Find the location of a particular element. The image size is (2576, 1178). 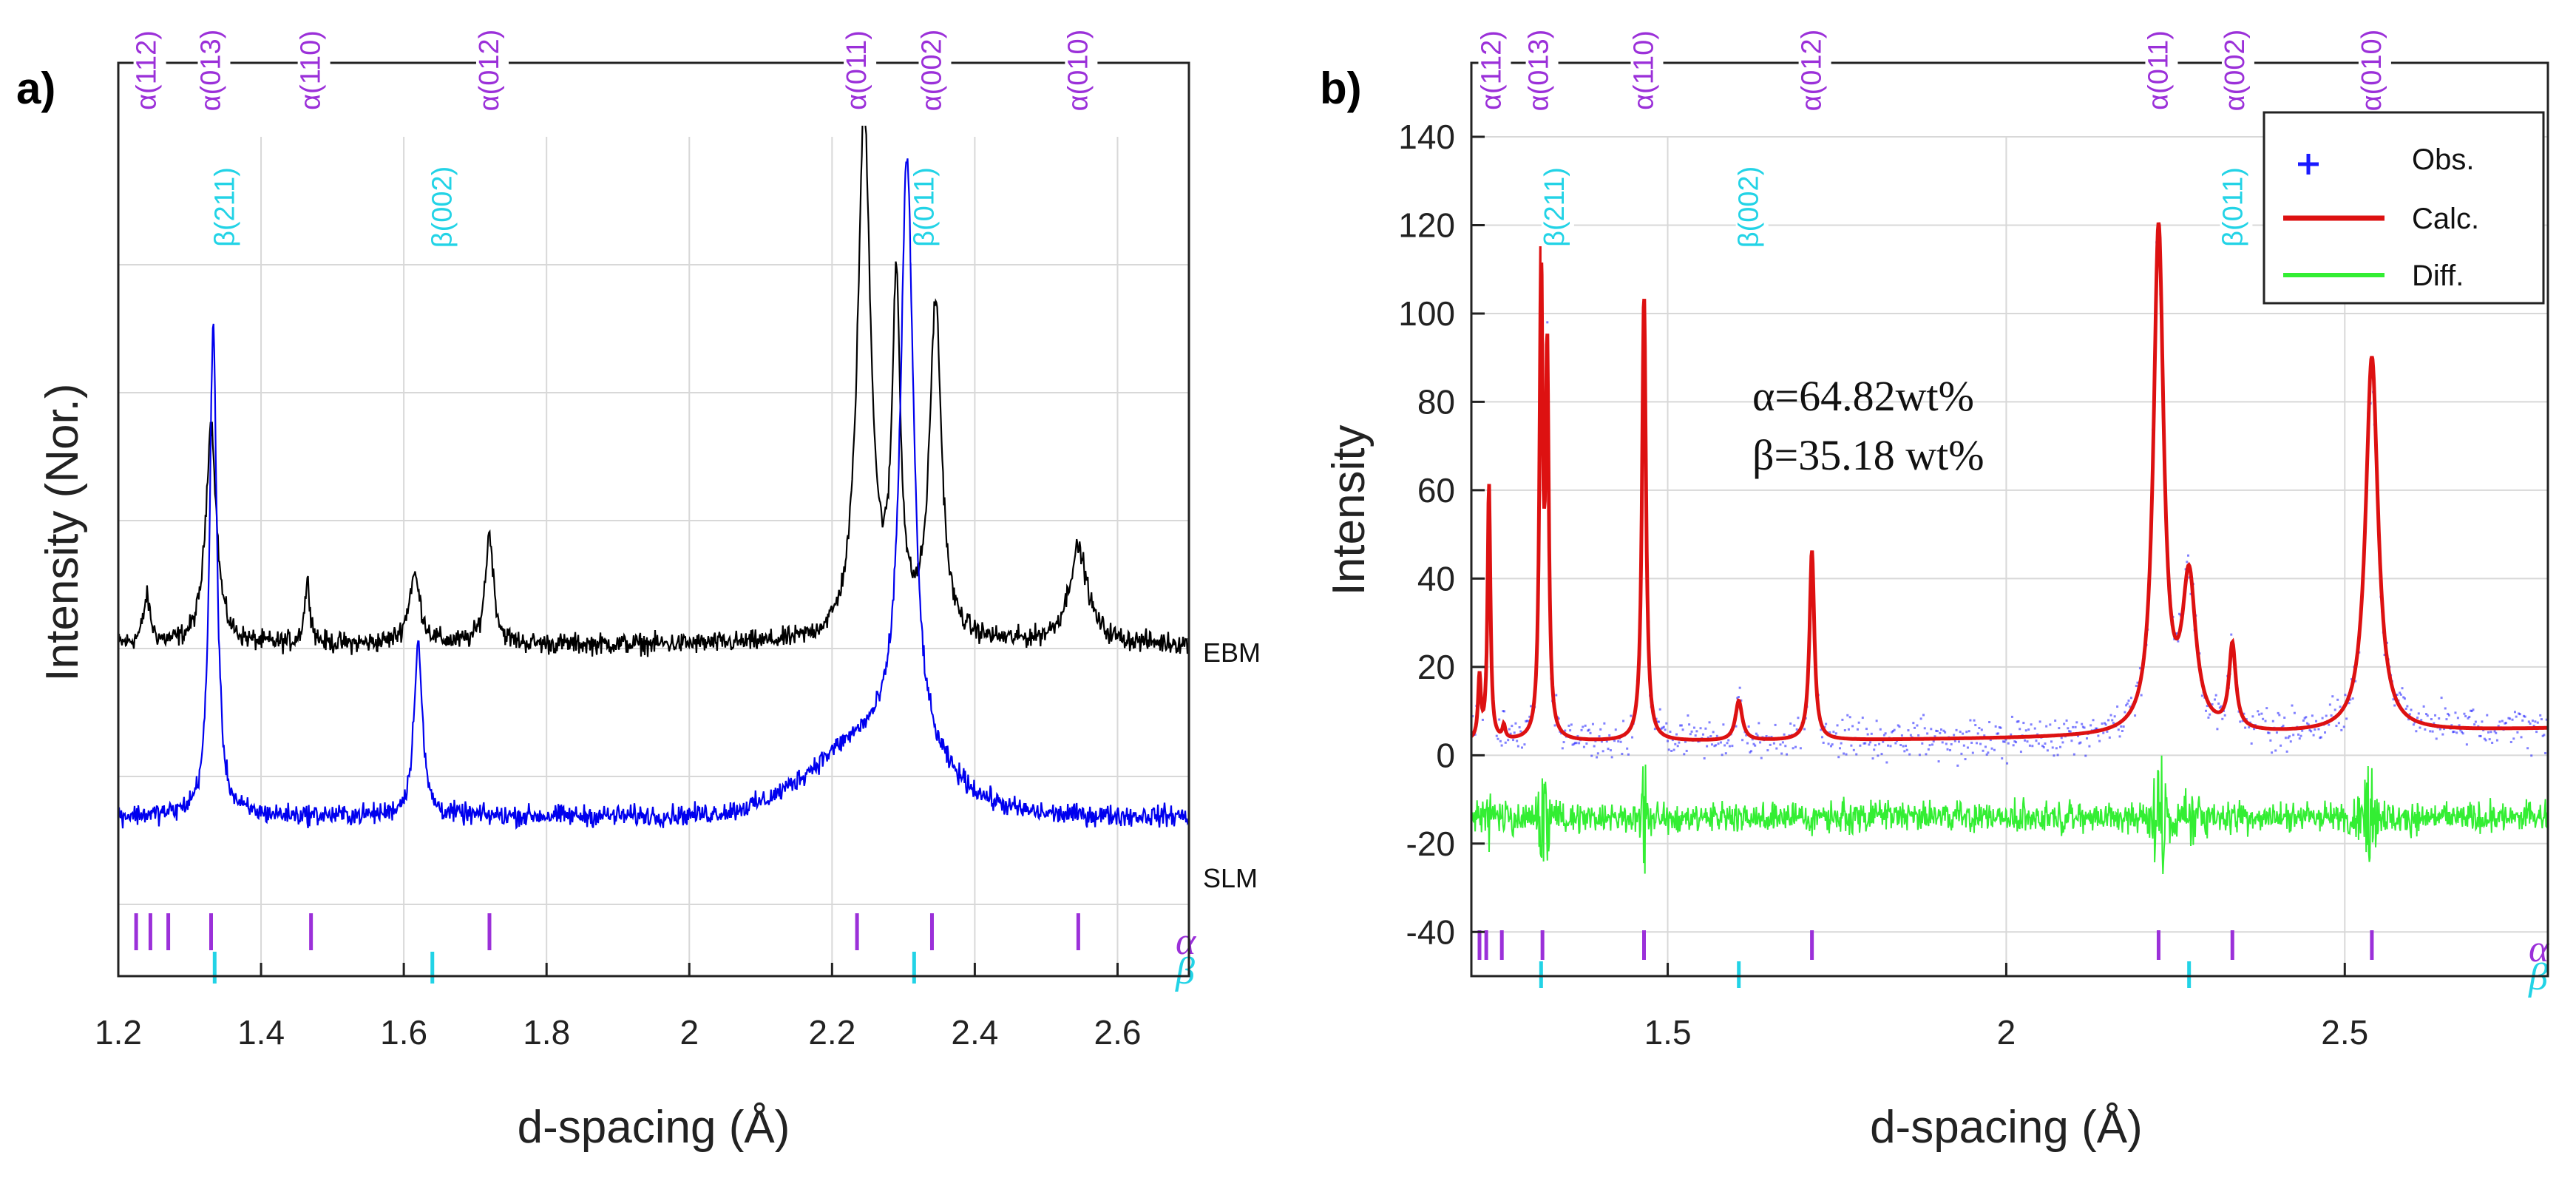

alpha-peak-label: α(011) is located at coordinates (856, 70).